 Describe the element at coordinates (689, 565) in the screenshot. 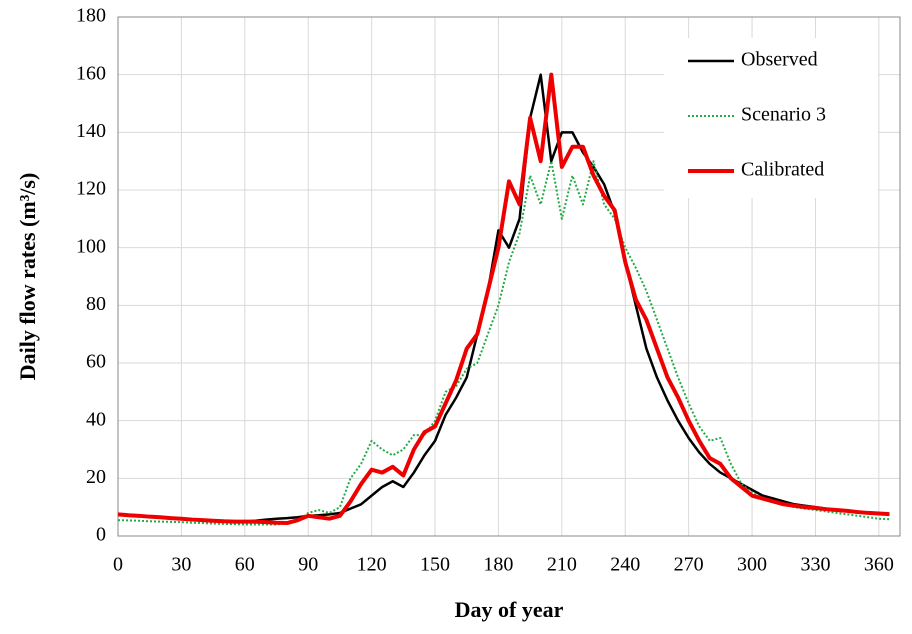

I see `x-tick-label: 270` at that location.